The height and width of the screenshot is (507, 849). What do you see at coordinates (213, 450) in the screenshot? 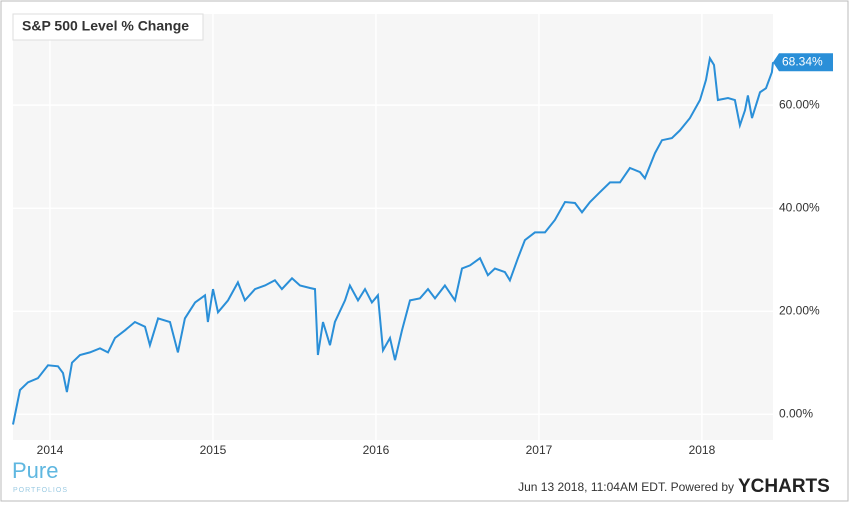
I see `x-tick-label: 2015` at bounding box center [213, 450].